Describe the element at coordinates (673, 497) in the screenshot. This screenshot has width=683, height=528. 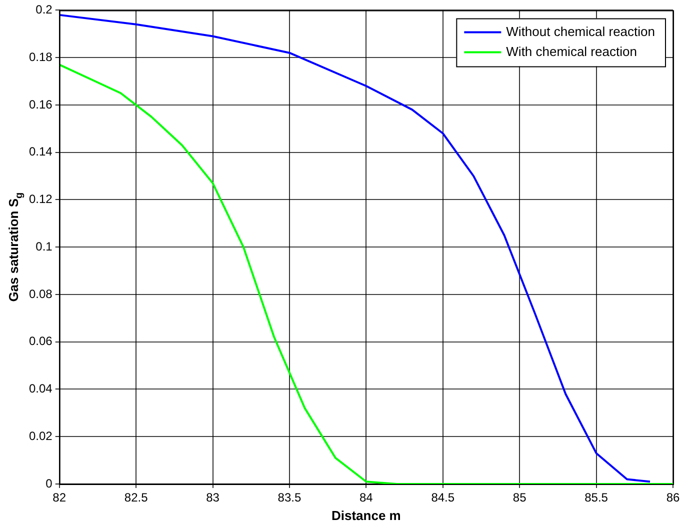
I see `x-tick-label: 86` at that location.